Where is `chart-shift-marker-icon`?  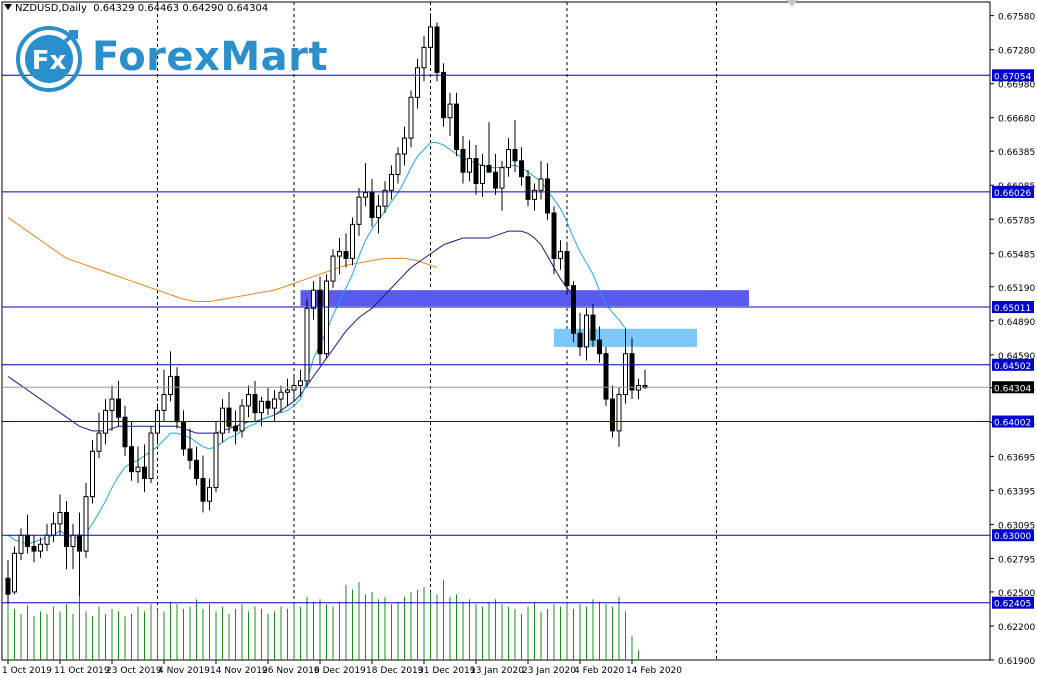 chart-shift-marker-icon is located at coordinates (792, 3).